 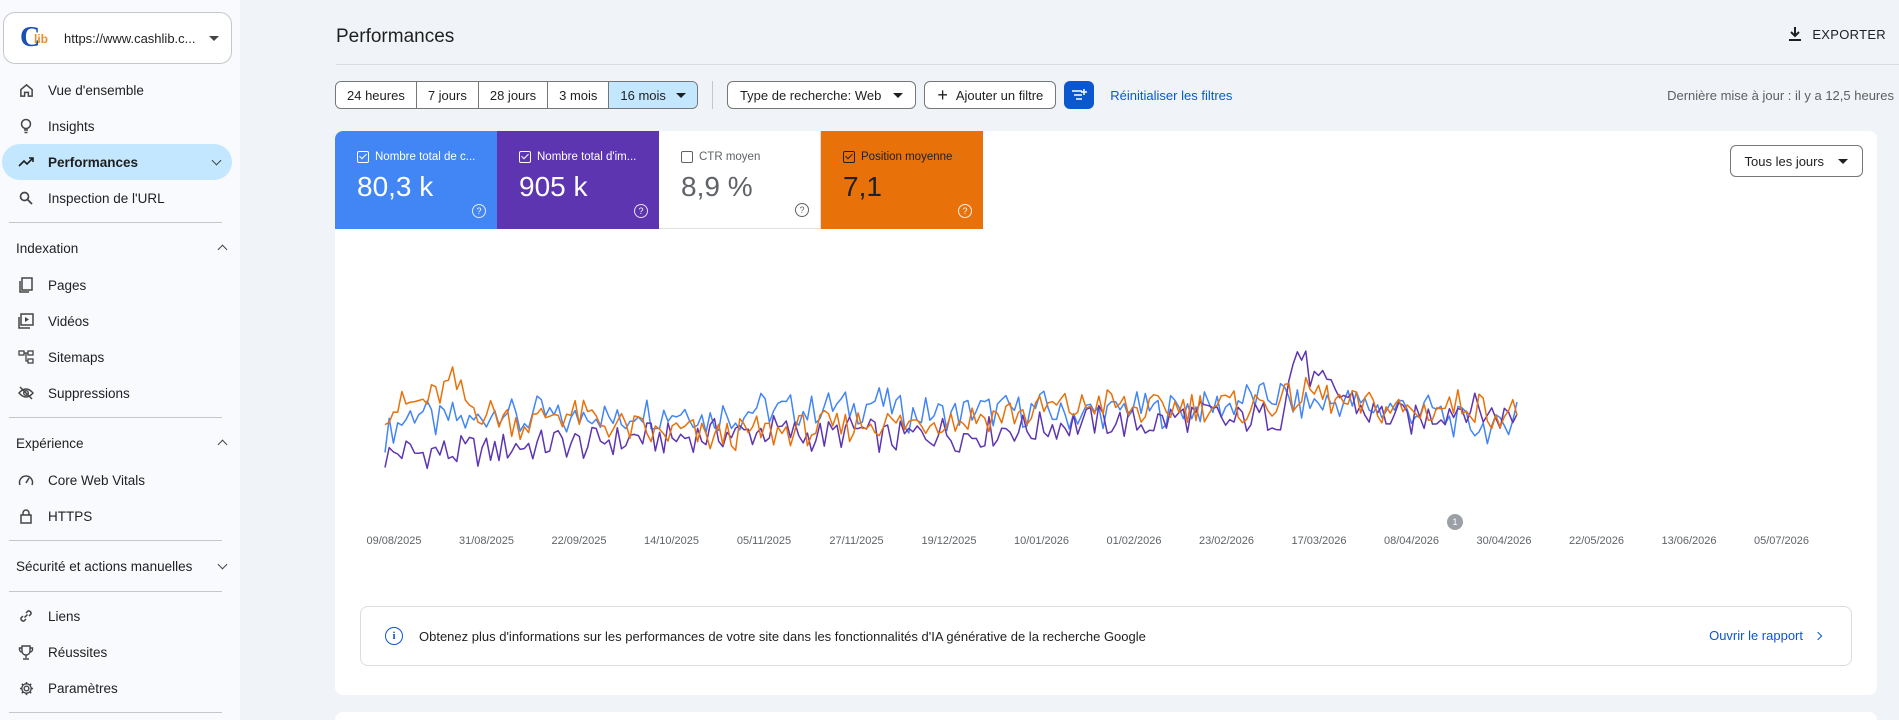 I want to click on reset-filters-link: Réinitialiser les filtres, so click(x=1171, y=95).